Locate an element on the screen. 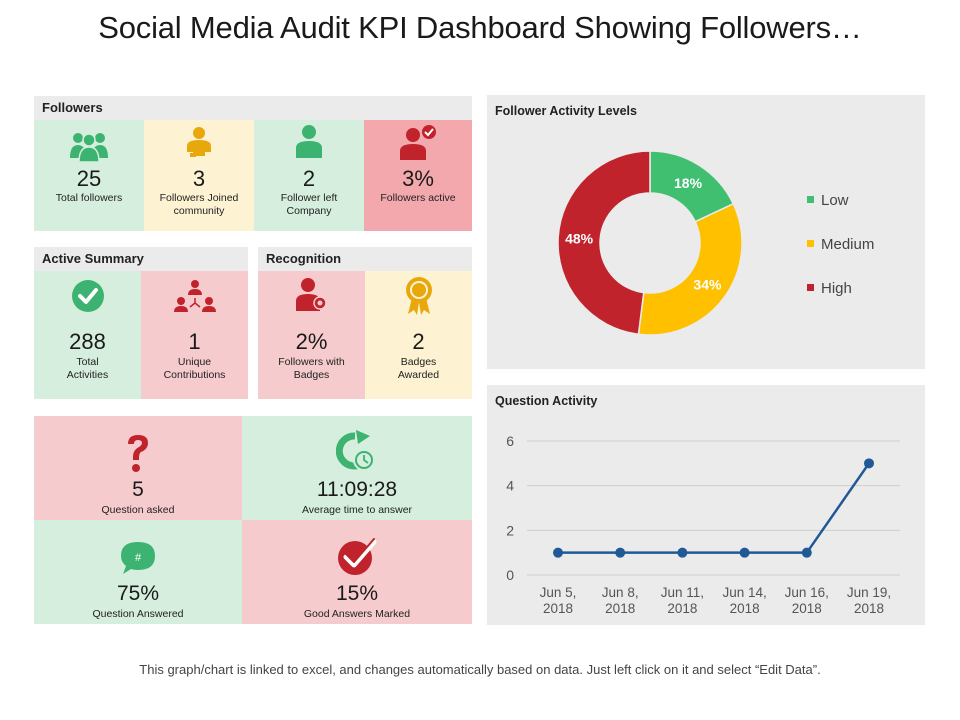 The width and height of the screenshot is (960, 720). chat-bubble-icon: # is located at coordinates (138, 558).